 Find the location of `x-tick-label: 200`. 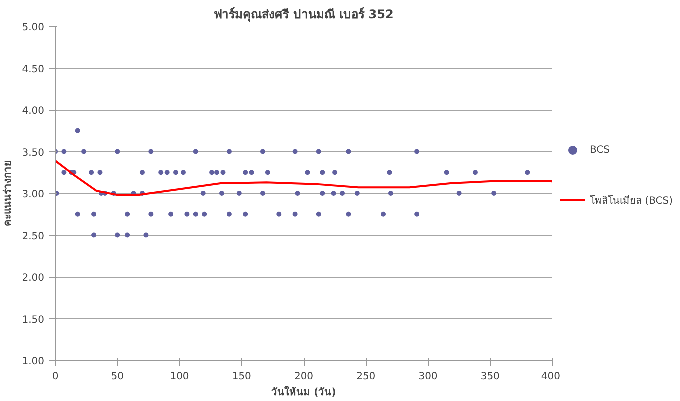

x-tick-label: 200 is located at coordinates (304, 377).